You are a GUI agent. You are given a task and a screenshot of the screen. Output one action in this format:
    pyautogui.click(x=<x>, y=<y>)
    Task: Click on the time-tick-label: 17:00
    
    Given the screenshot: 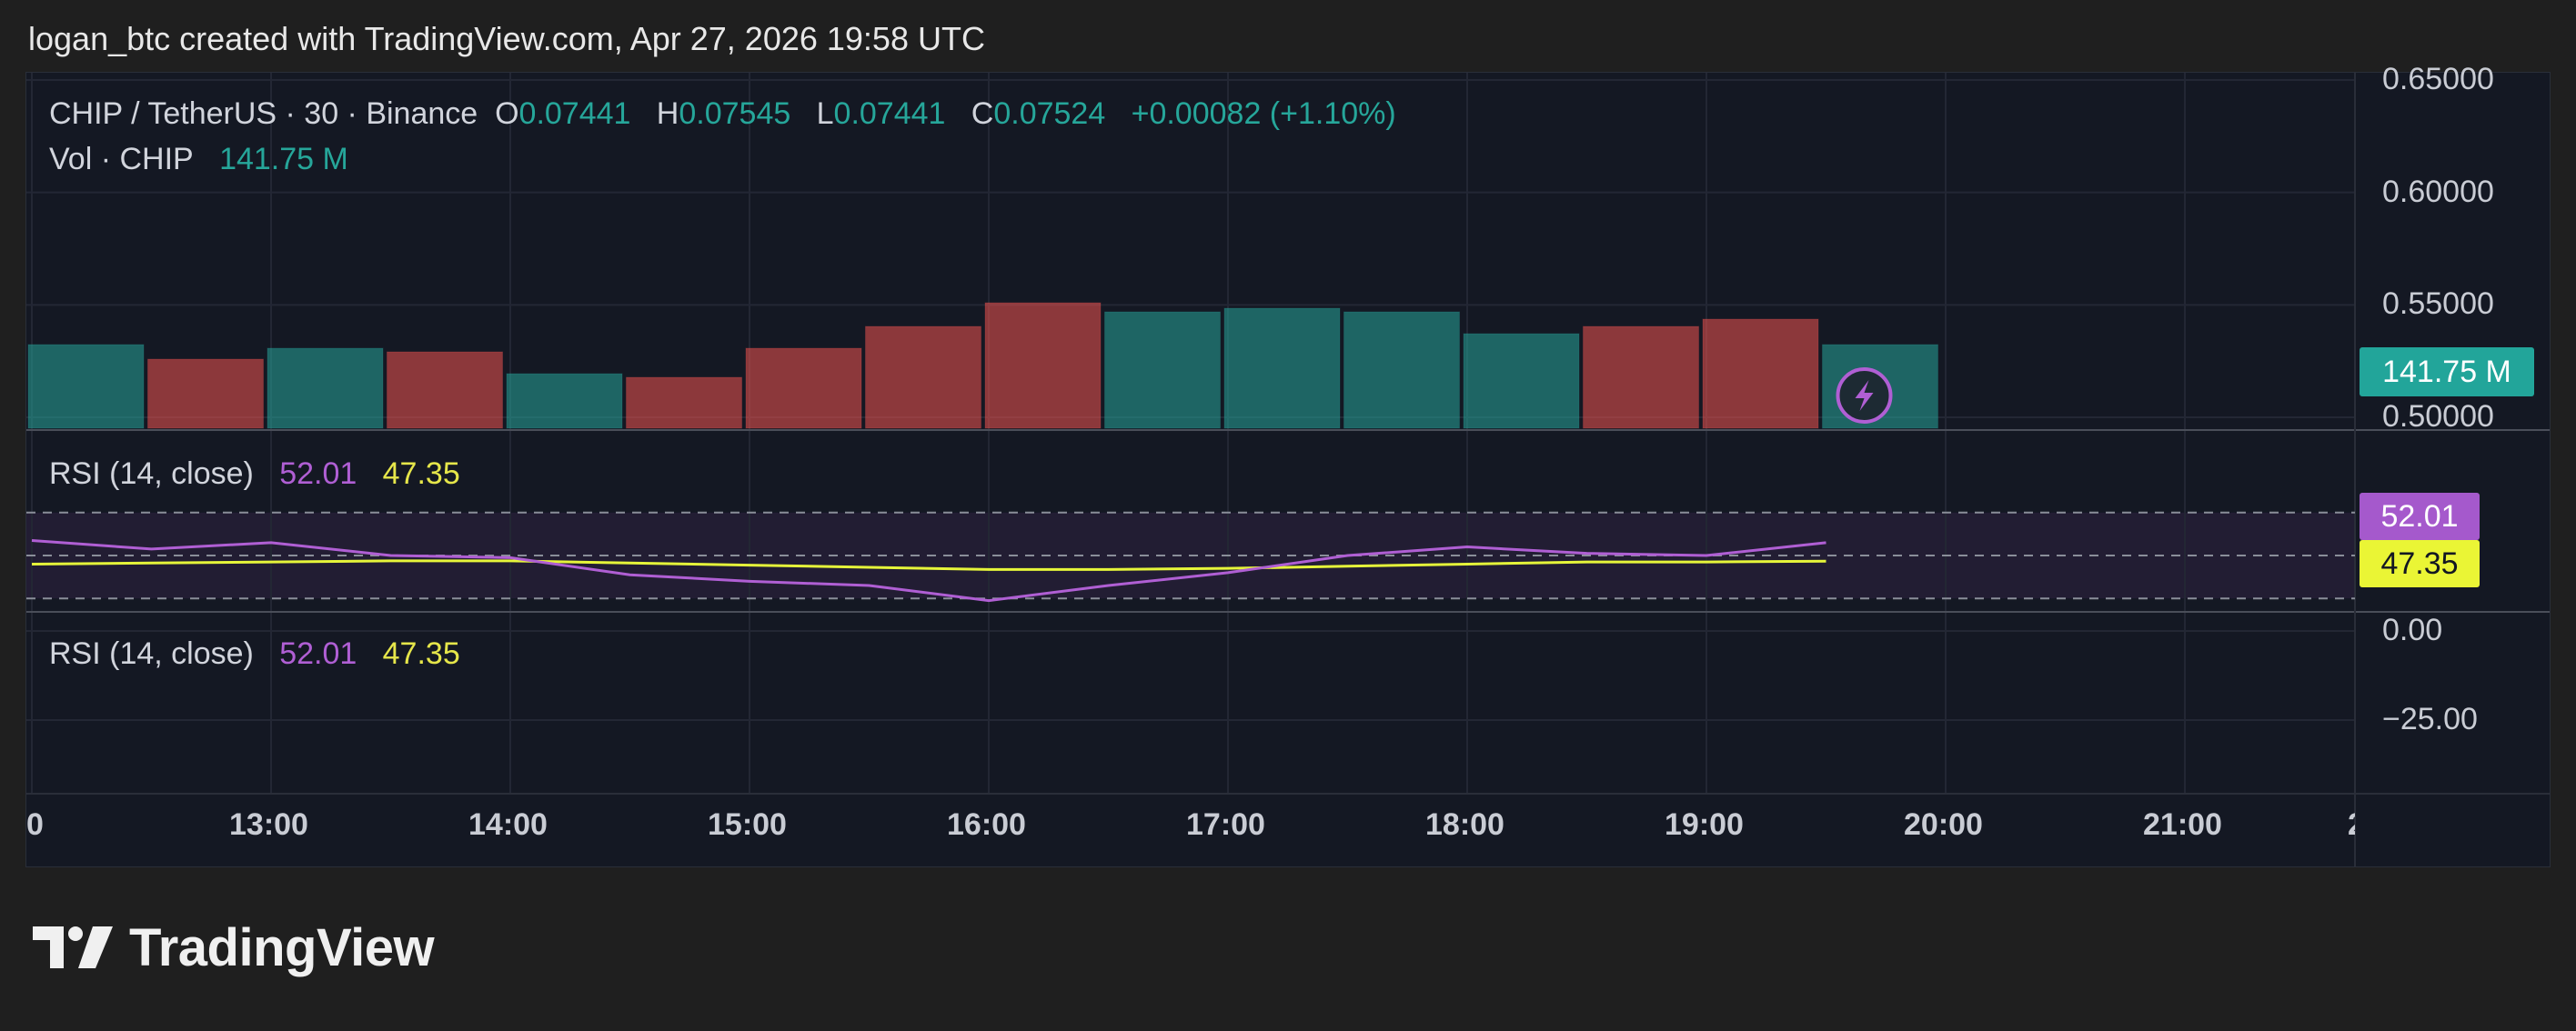 What is the action you would take?
    pyautogui.click(x=1225, y=824)
    